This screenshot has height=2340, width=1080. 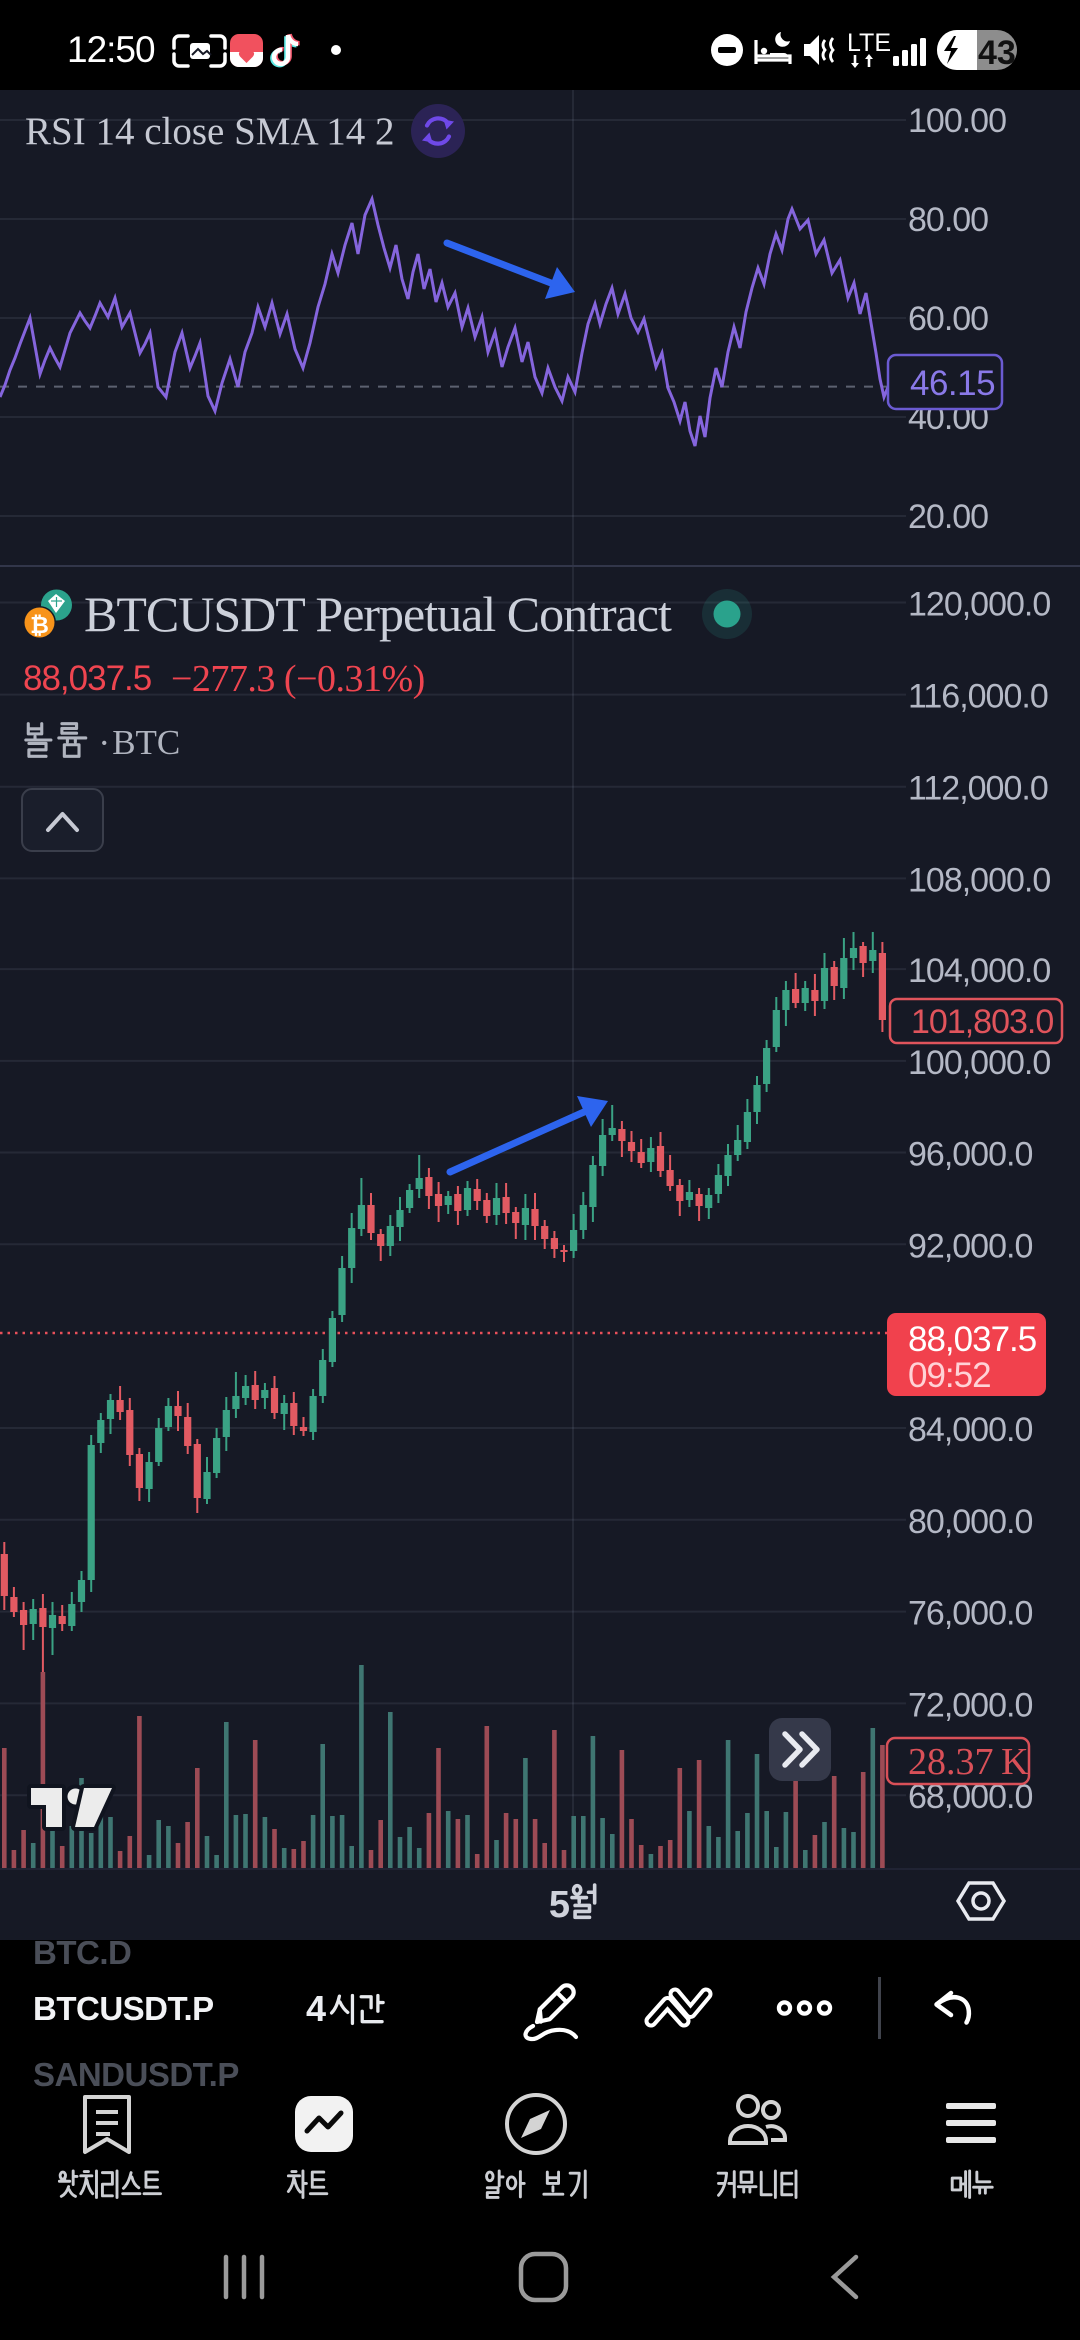 I want to click on svg-text: 4, so click(x=316, y=2008).